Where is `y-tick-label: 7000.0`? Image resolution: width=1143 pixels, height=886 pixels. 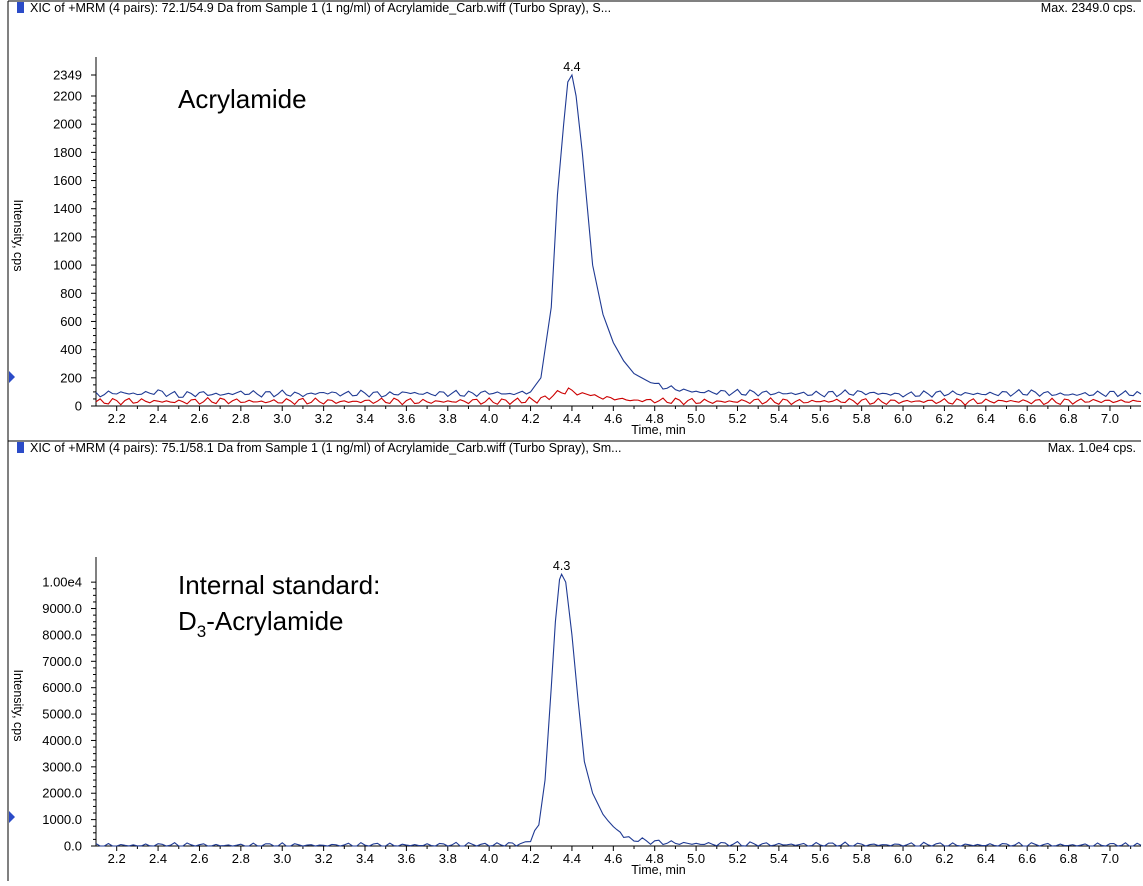
y-tick-label: 7000.0 is located at coordinates (62, 661).